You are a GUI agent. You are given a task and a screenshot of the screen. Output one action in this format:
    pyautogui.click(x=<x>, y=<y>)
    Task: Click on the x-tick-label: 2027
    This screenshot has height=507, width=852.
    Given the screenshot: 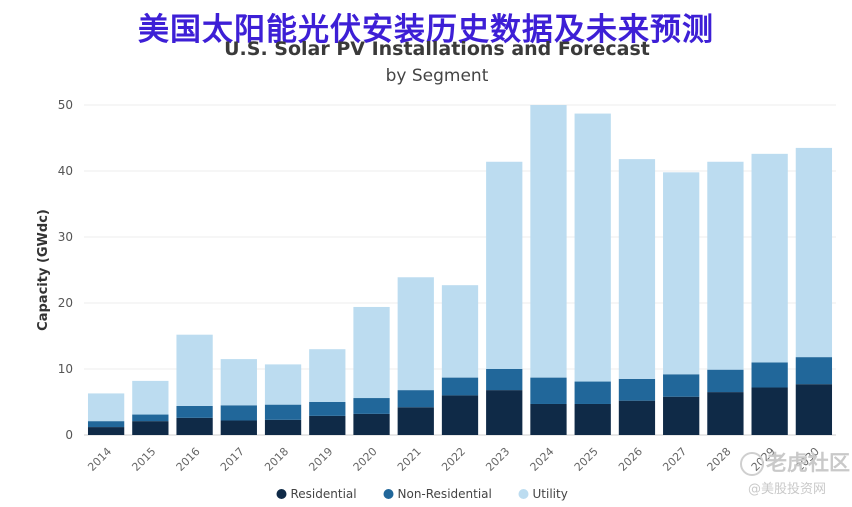 What is the action you would take?
    pyautogui.click(x=674, y=459)
    